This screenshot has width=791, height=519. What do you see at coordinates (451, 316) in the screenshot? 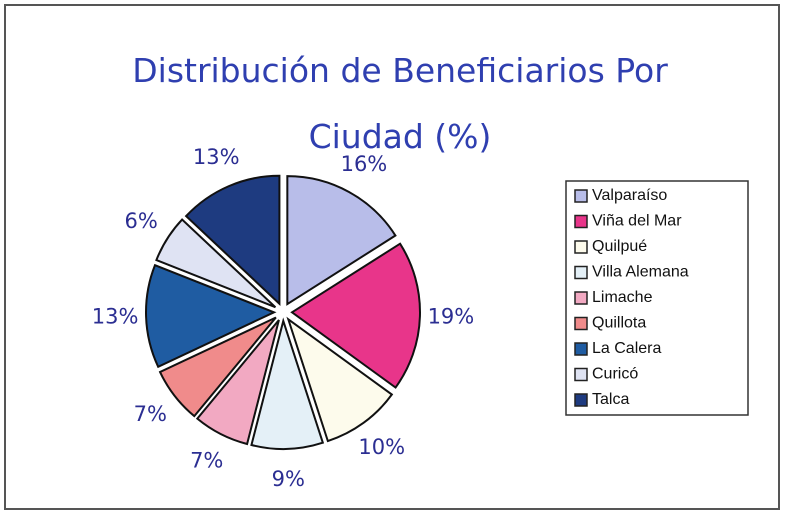
I see `value-label: 19%` at bounding box center [451, 316].